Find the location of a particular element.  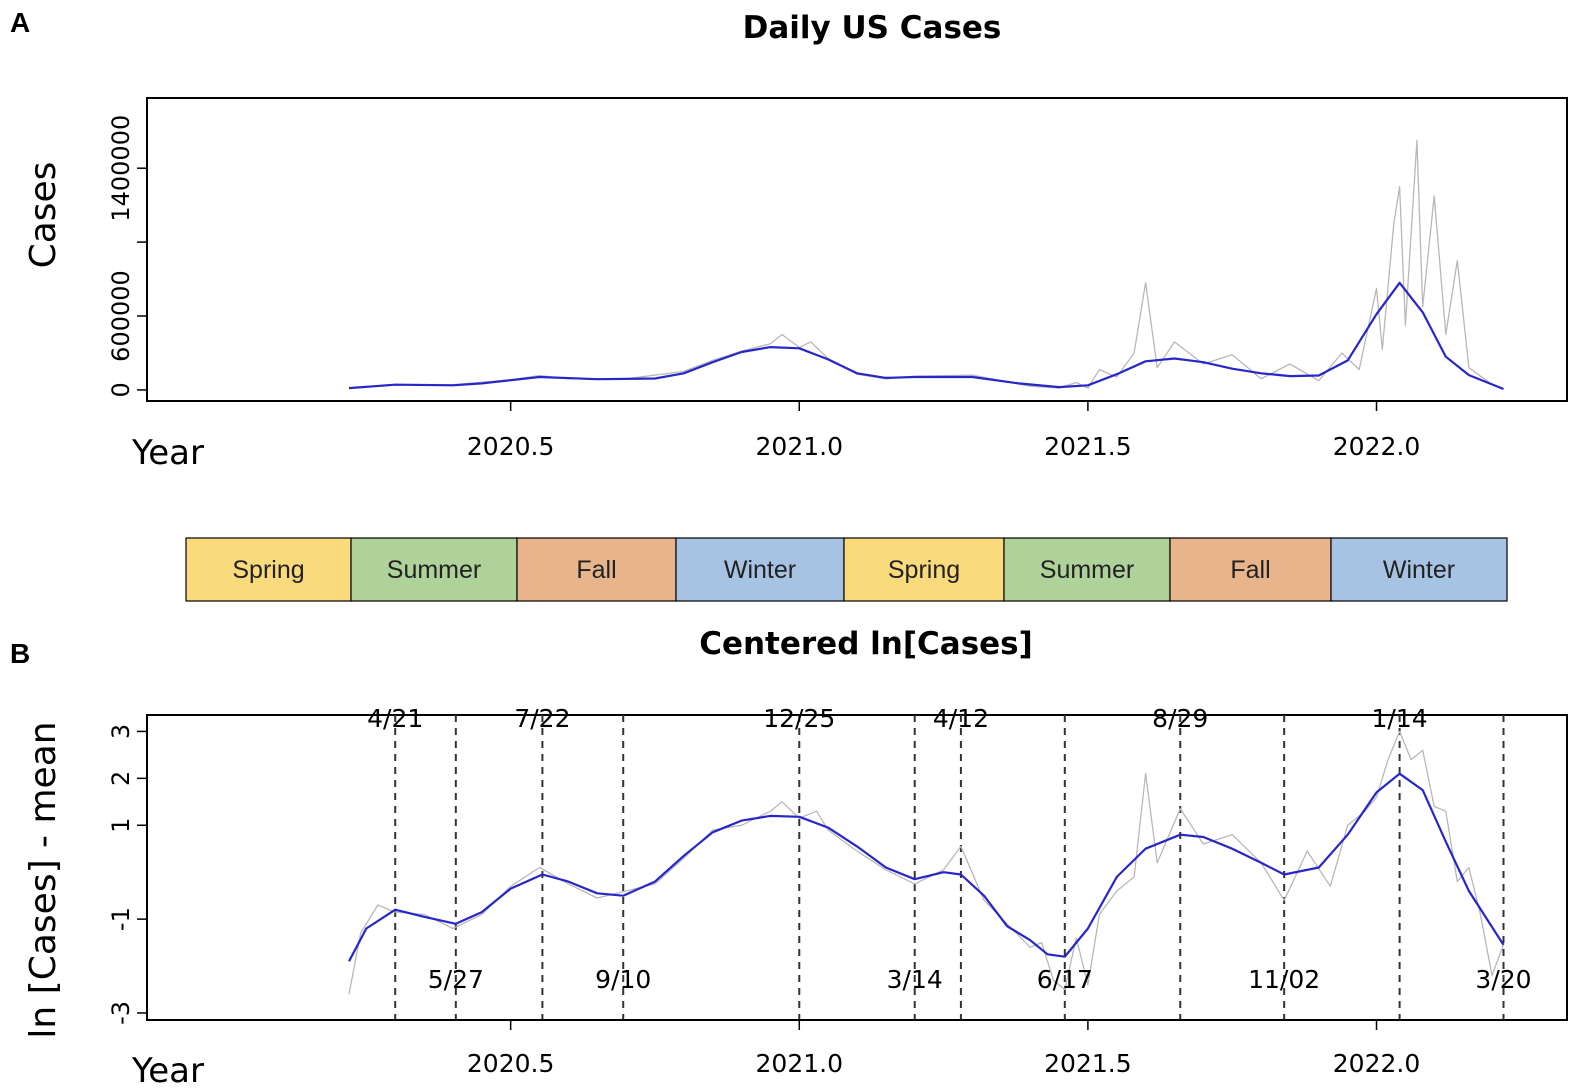

chart-b-x-tick-label: 2021.5 is located at coordinates (1087, 1063).